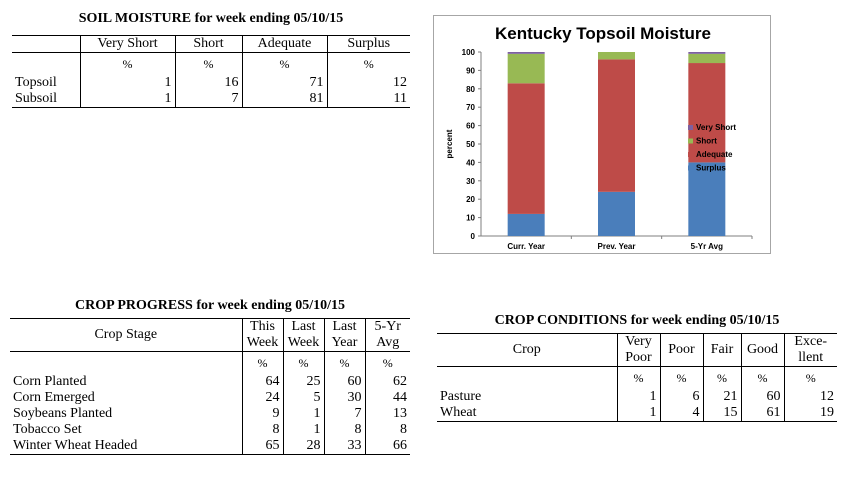 Image resolution: width=849 pixels, height=482 pixels. Describe the element at coordinates (46, 44) in the screenshot. I see `soil-header-blank` at that location.